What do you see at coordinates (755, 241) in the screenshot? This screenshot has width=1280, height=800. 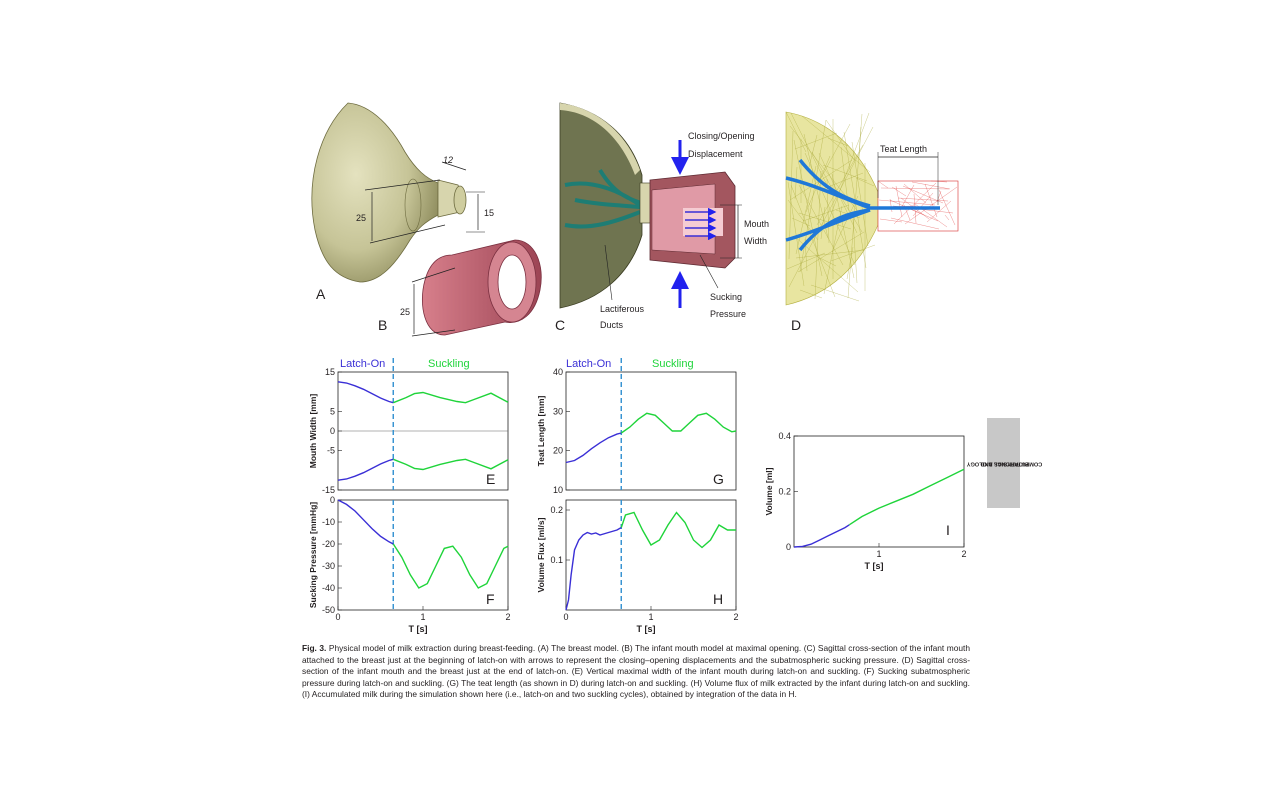 I see `label-mouth-2: Width` at bounding box center [755, 241].